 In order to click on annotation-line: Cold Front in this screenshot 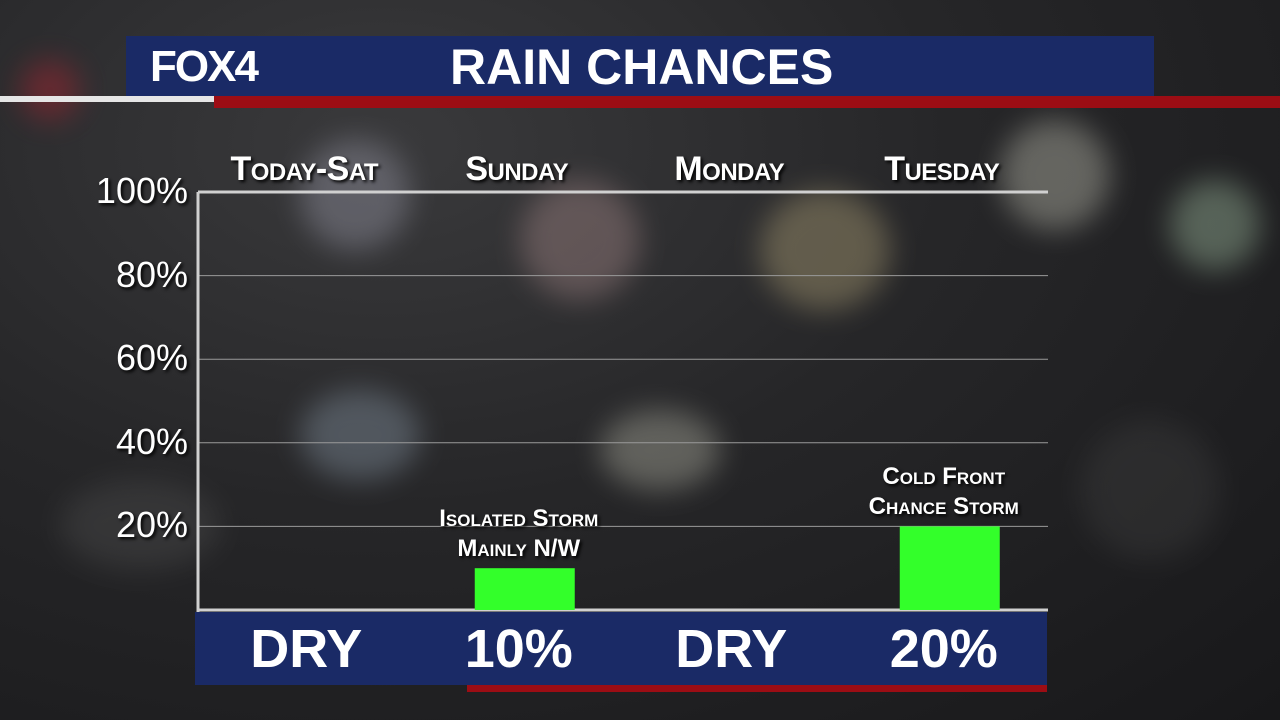, I will do `click(944, 477)`.